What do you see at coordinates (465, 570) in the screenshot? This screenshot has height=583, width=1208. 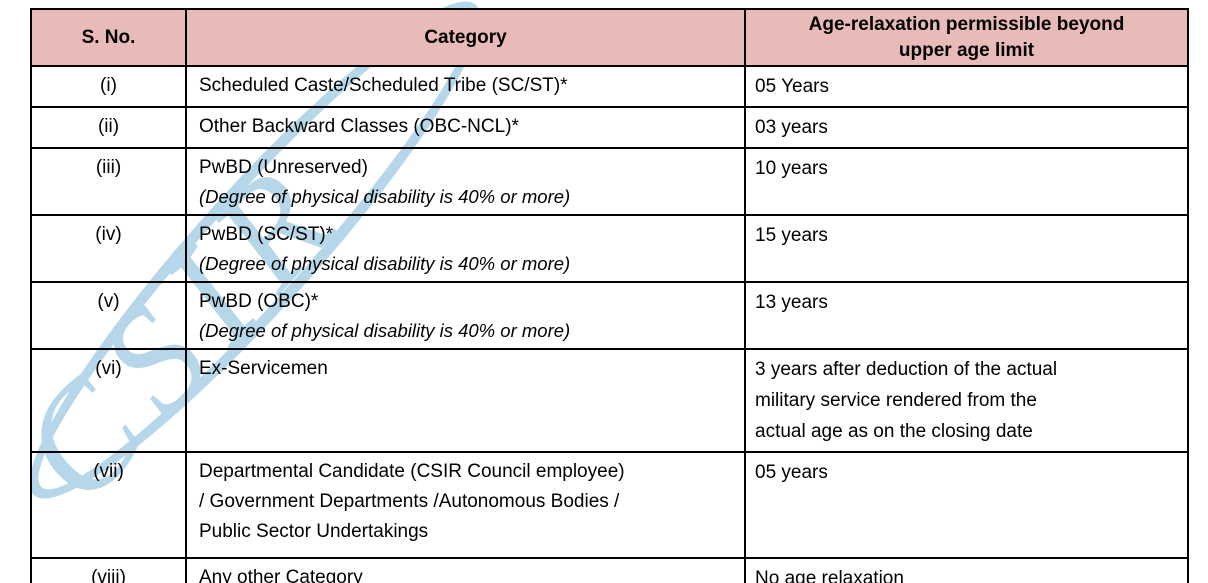 I see `category-cell: Any other Category` at bounding box center [465, 570].